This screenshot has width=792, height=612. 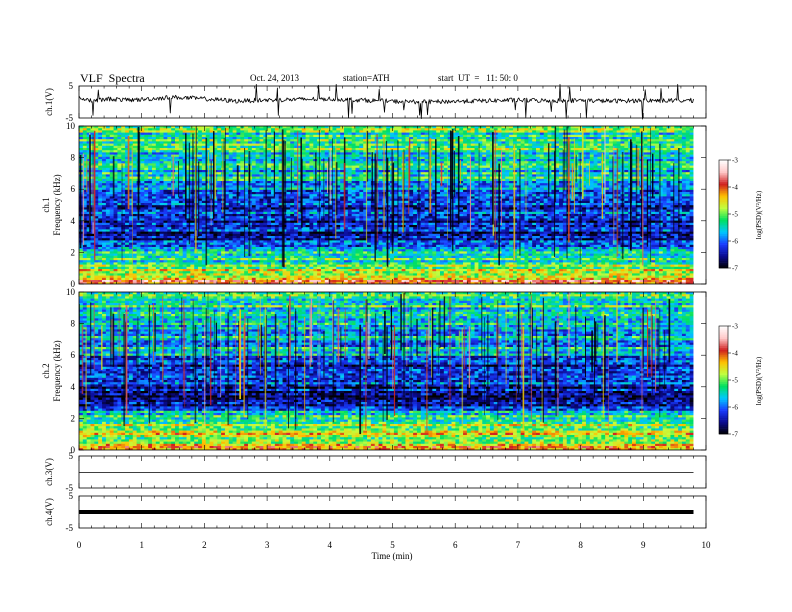 I want to click on x-tick-label: 0, so click(x=79, y=545).